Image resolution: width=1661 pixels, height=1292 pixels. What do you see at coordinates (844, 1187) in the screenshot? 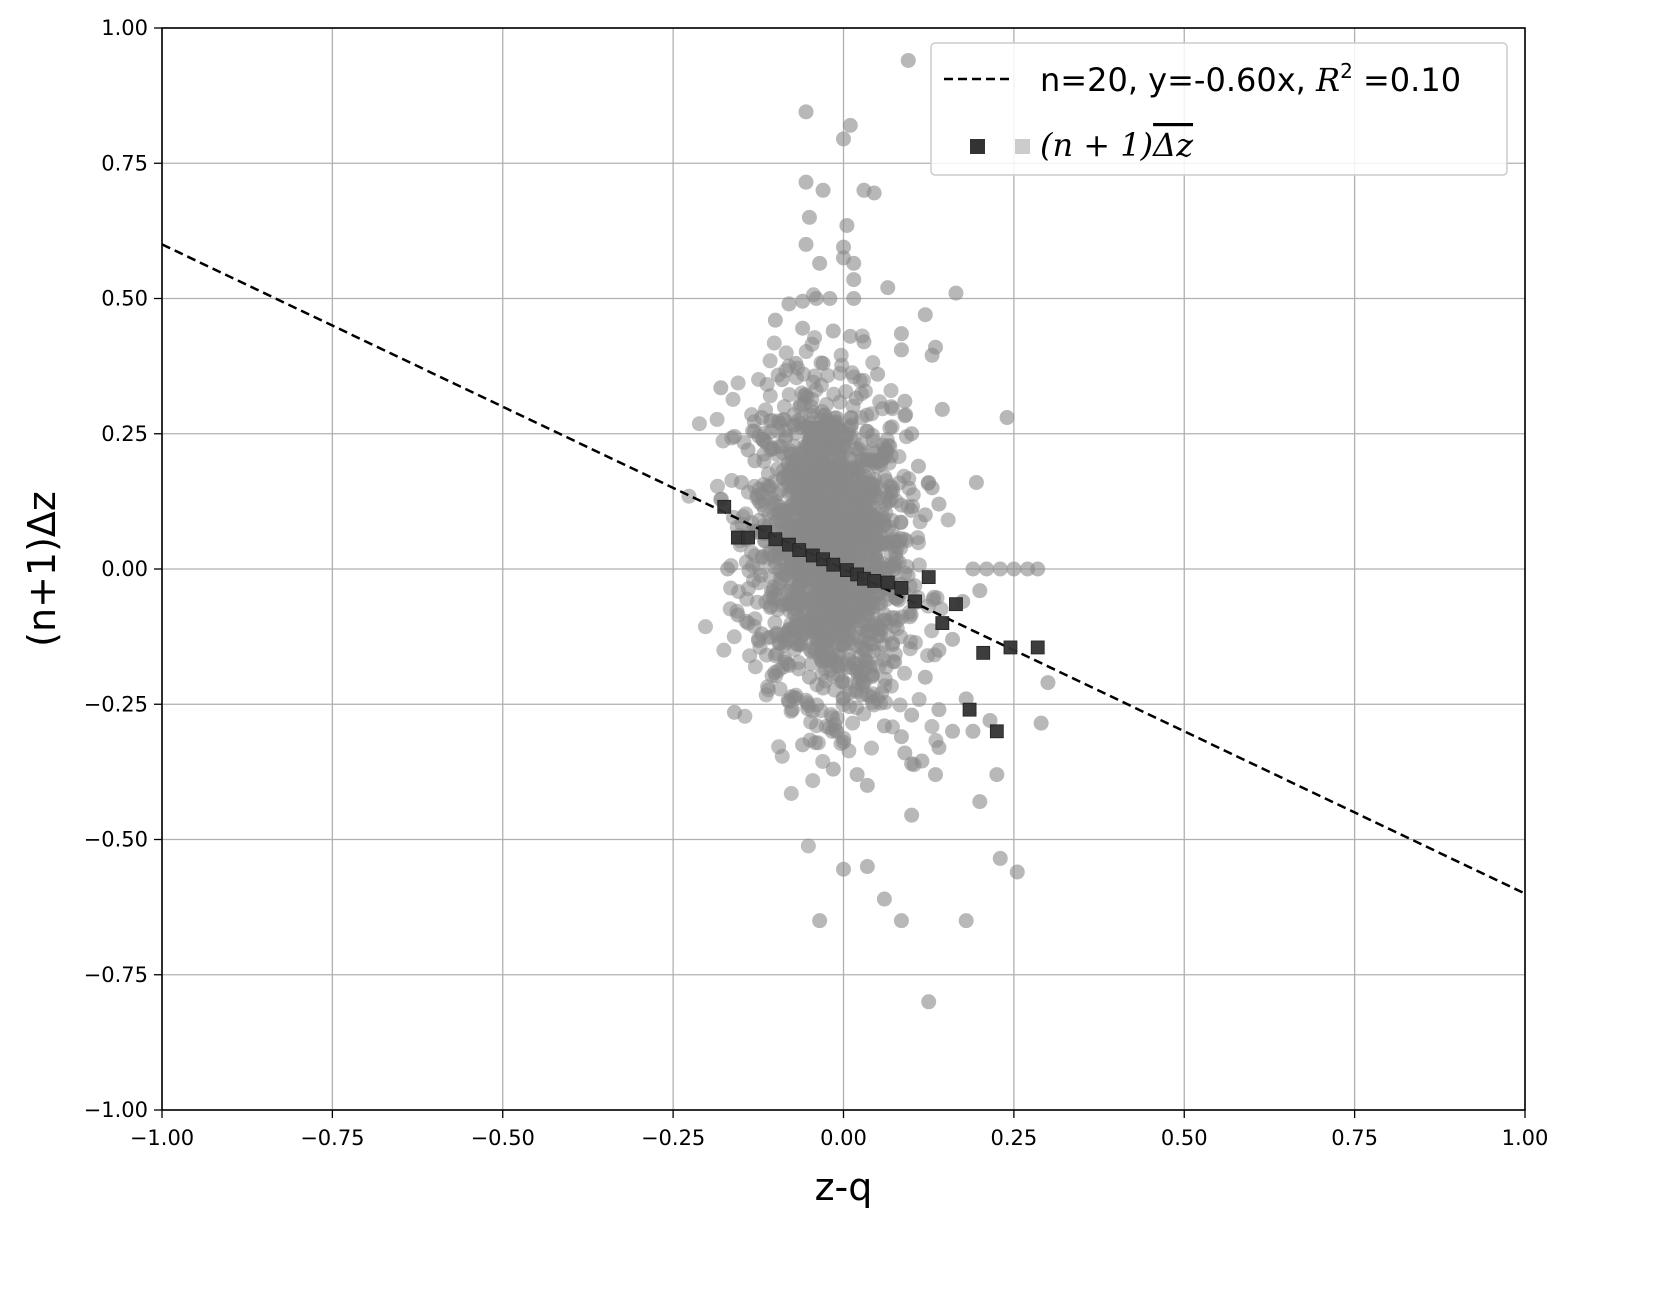
I see `x-axis-label: z-q` at bounding box center [844, 1187].